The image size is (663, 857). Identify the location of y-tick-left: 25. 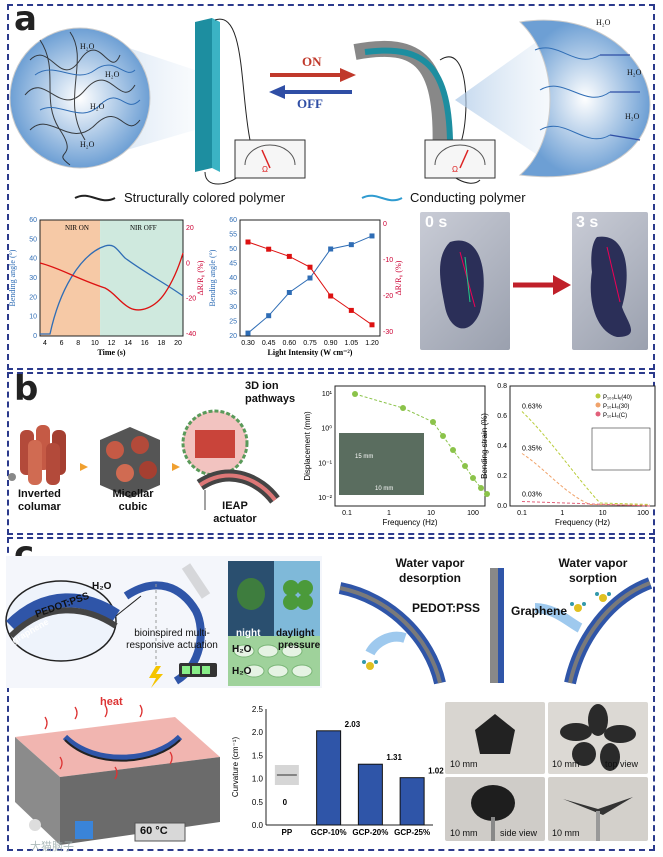
(233, 322).